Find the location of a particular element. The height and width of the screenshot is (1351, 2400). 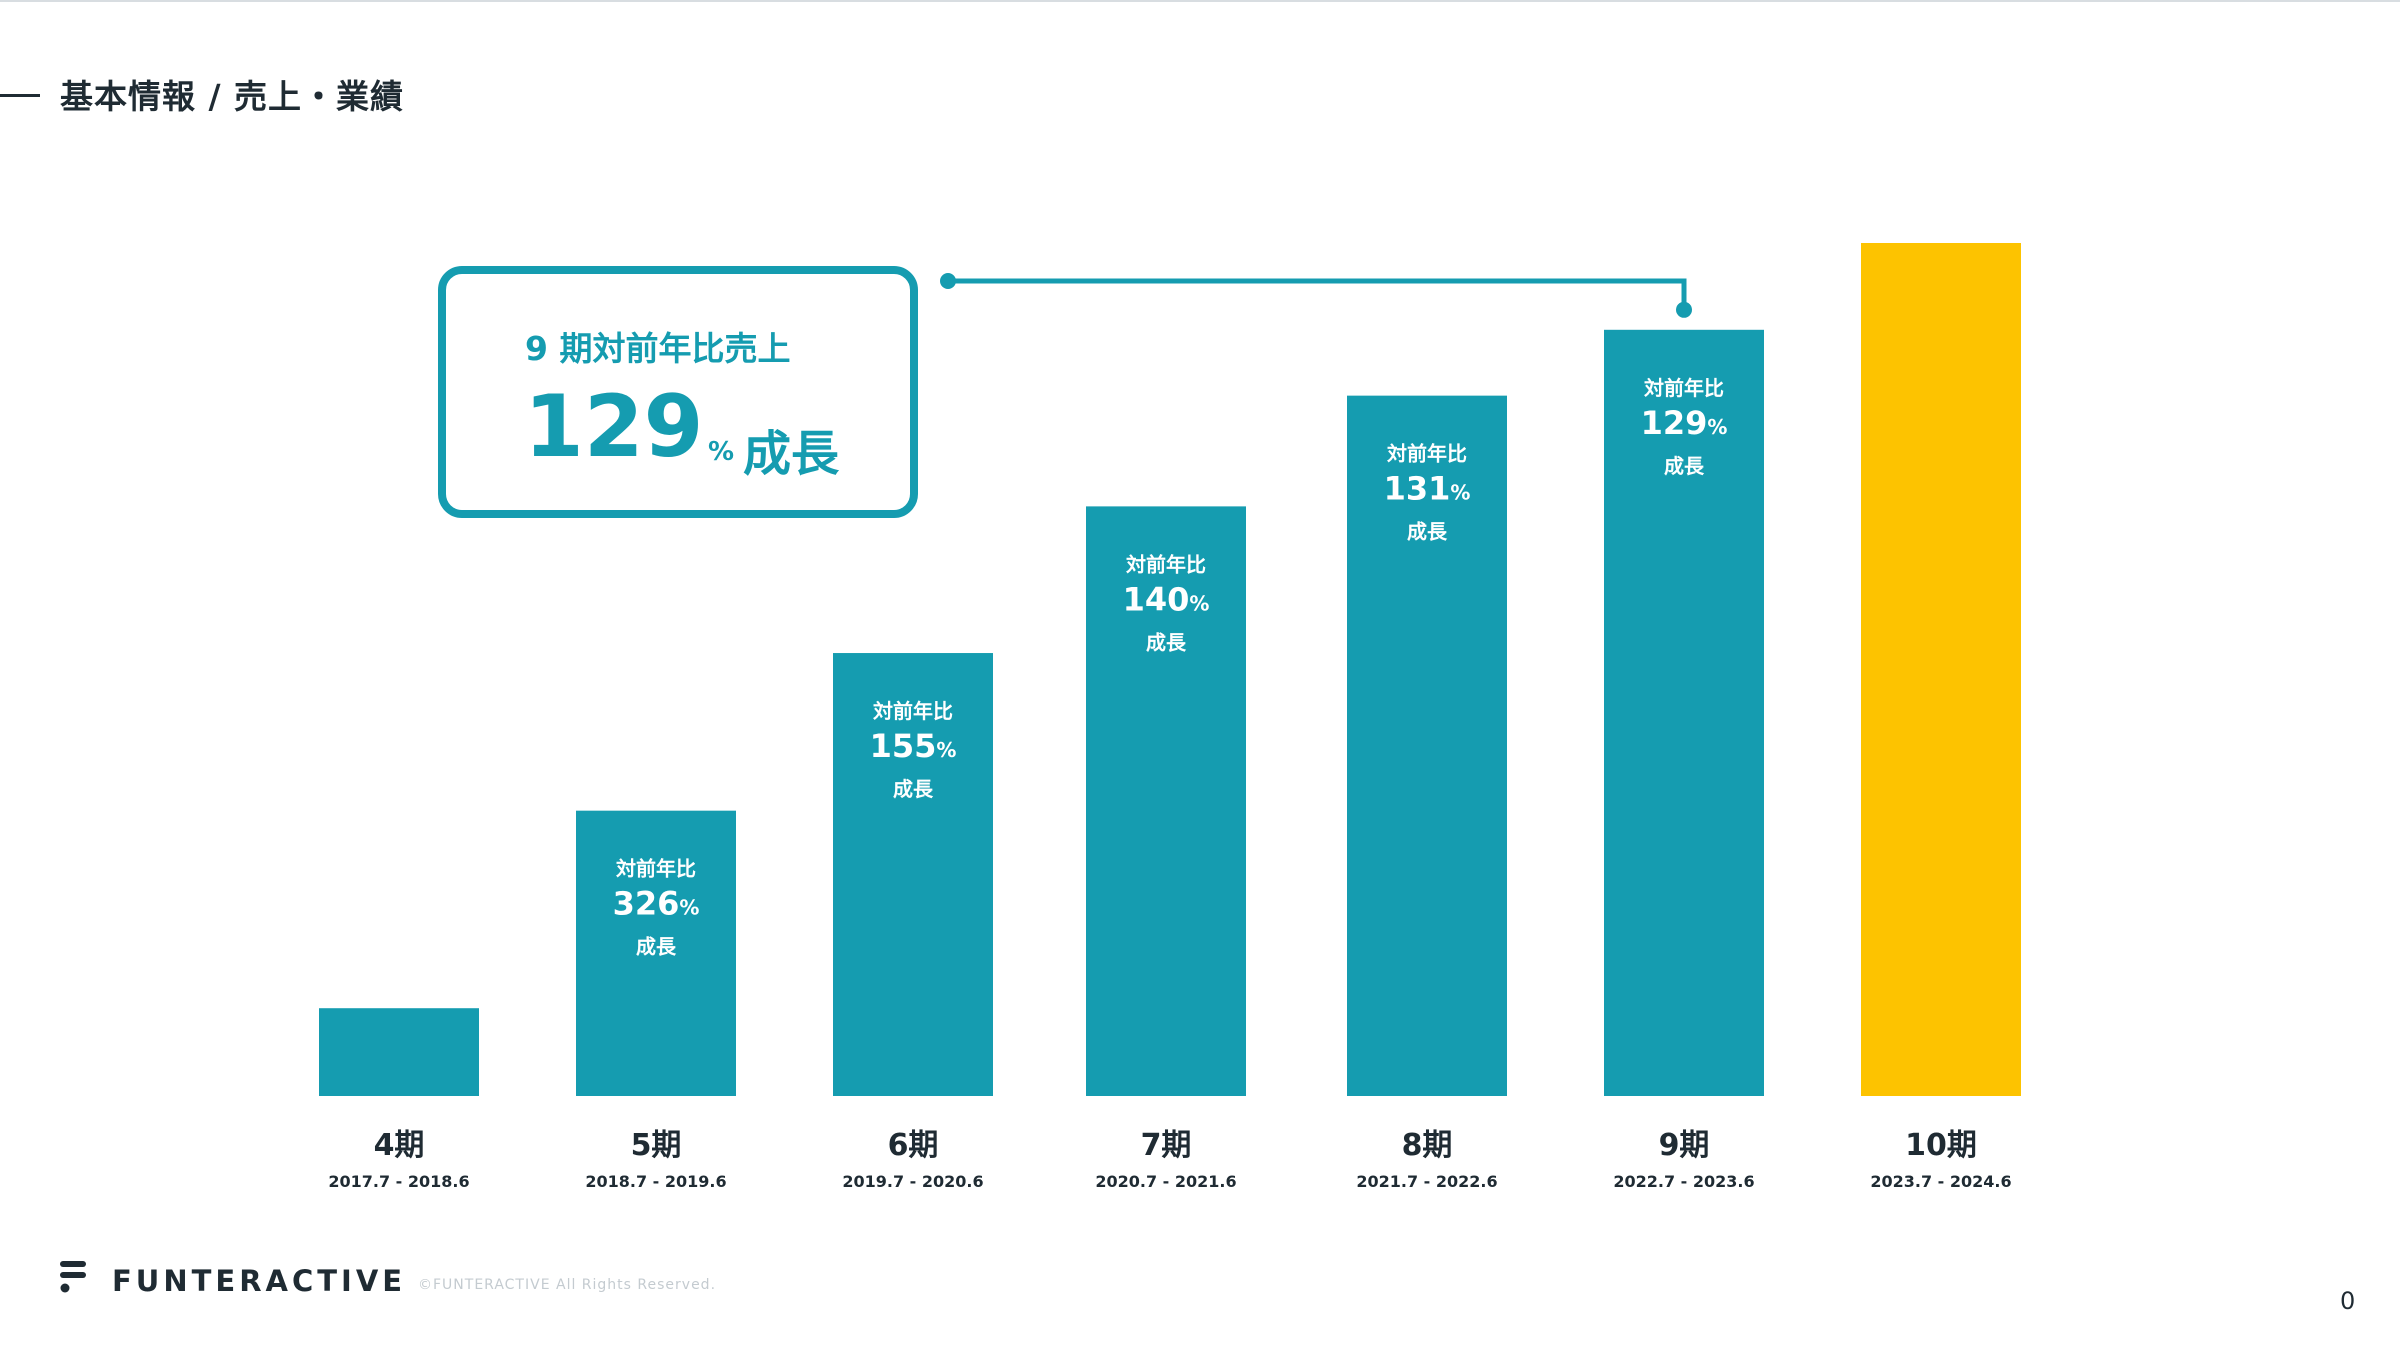

bar-8期 is located at coordinates (1427, 746).